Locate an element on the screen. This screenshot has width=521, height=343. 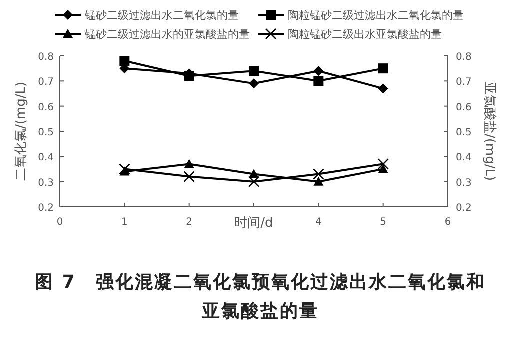
x-tick-label: 0 is located at coordinates (60, 222).